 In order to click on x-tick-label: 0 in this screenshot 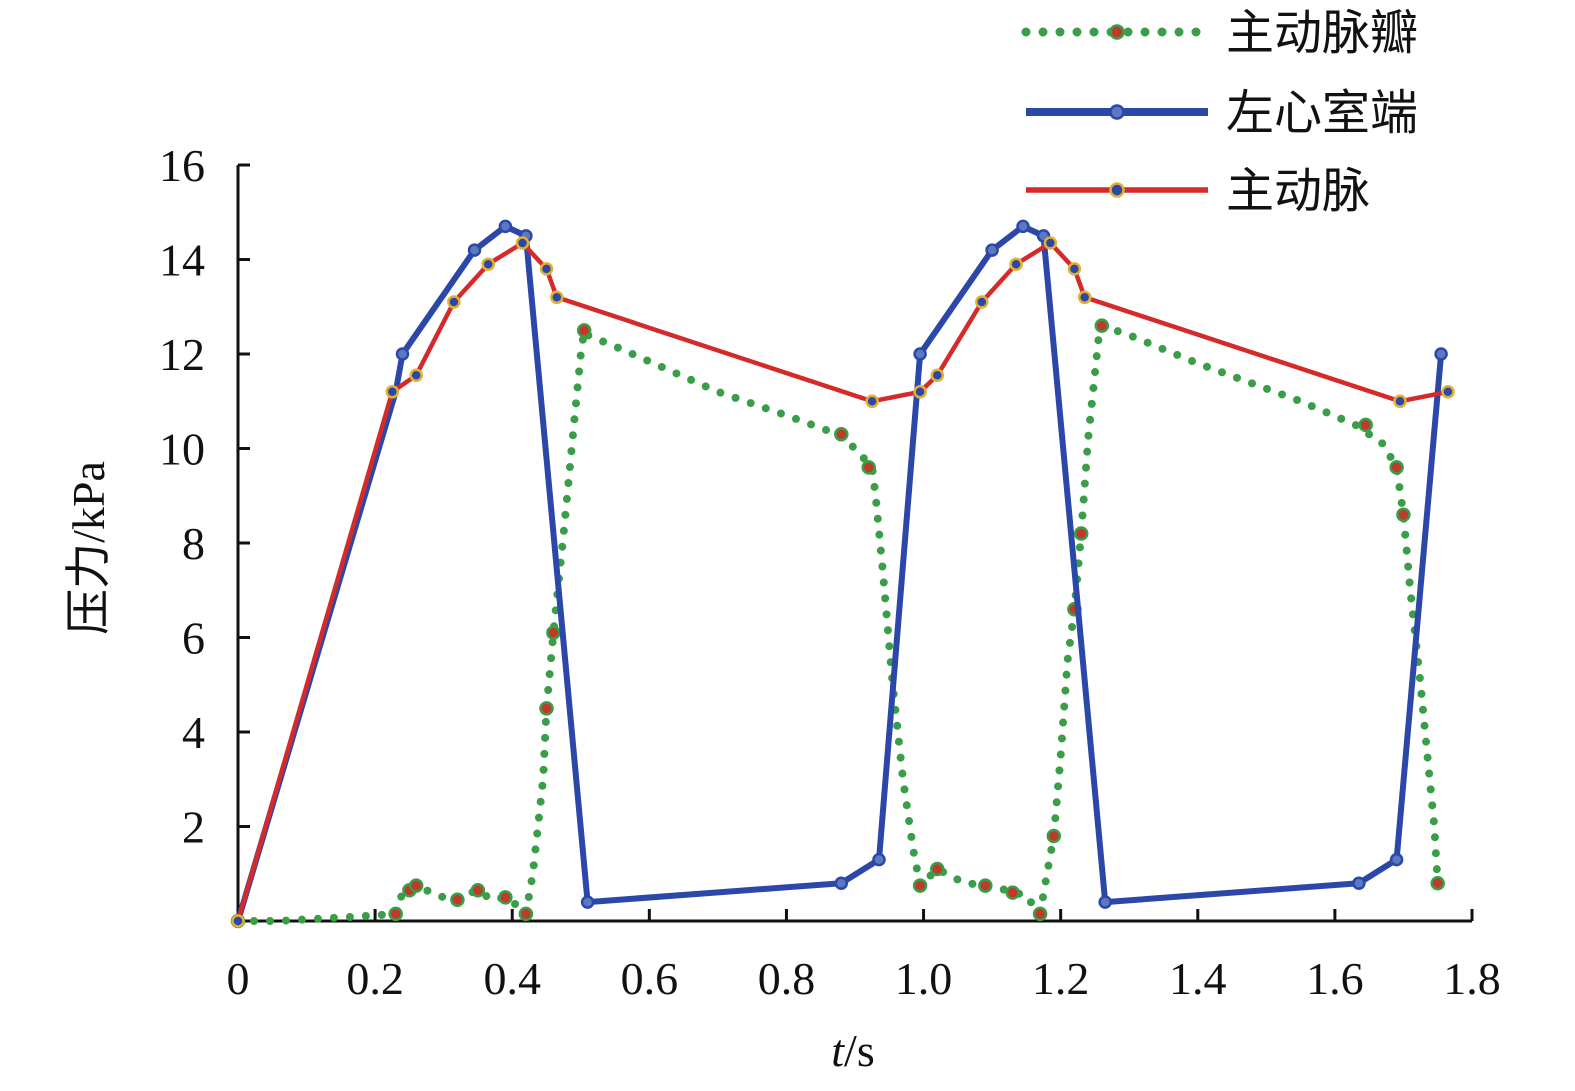, I will do `click(238, 978)`.